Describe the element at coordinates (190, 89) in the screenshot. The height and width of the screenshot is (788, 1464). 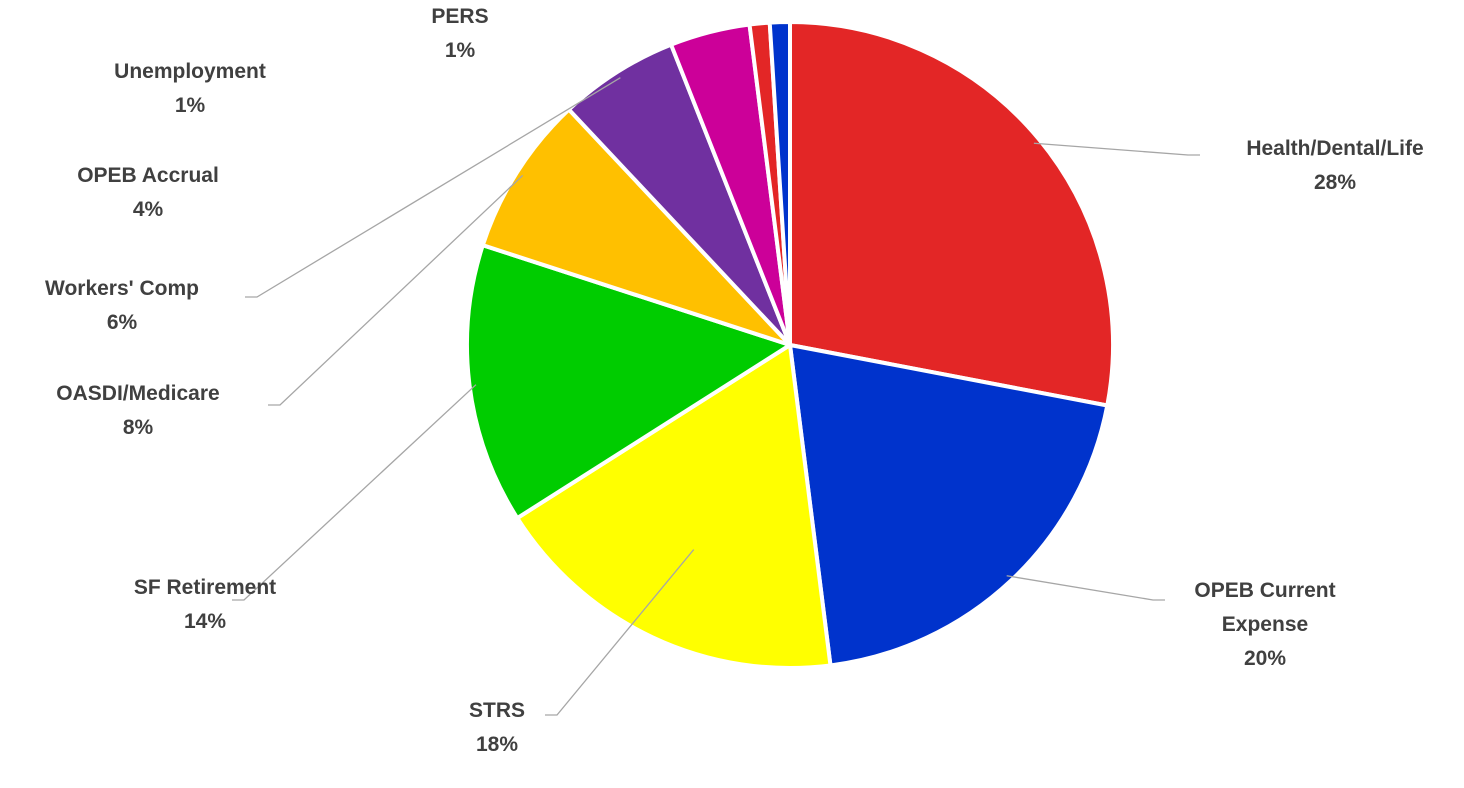
I see `data-label: Unemployment 1%` at that location.